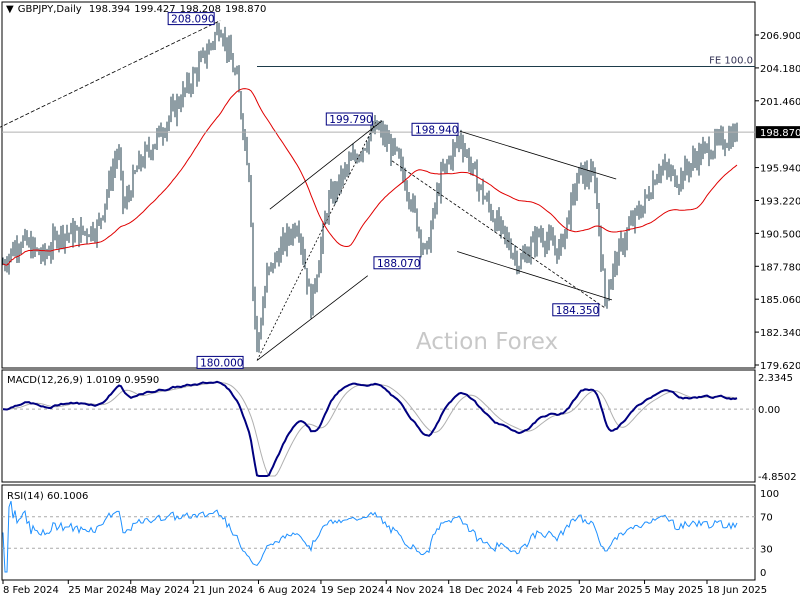  Describe the element at coordinates (160, 590) in the screenshot. I see `x-tick-label: 8 May 2024` at that location.